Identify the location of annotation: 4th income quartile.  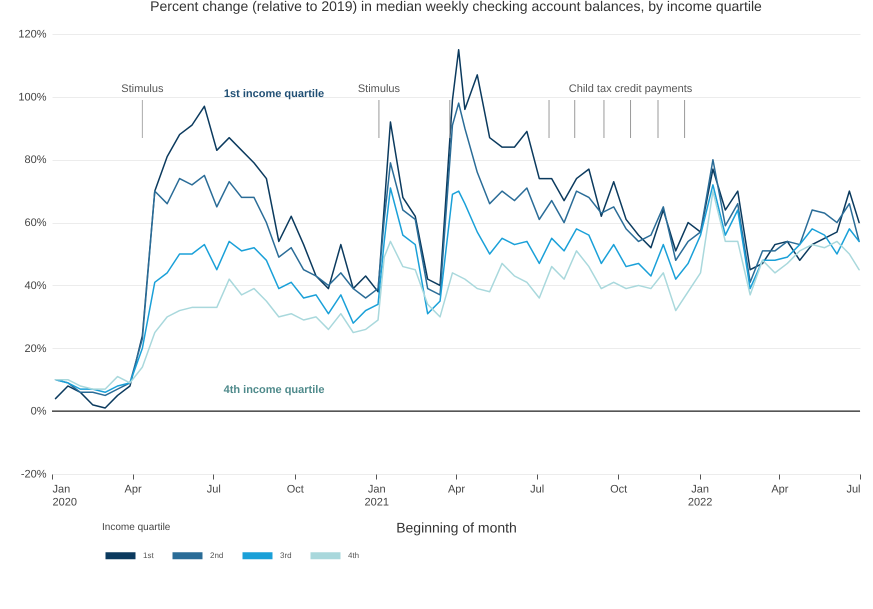
(274, 390).